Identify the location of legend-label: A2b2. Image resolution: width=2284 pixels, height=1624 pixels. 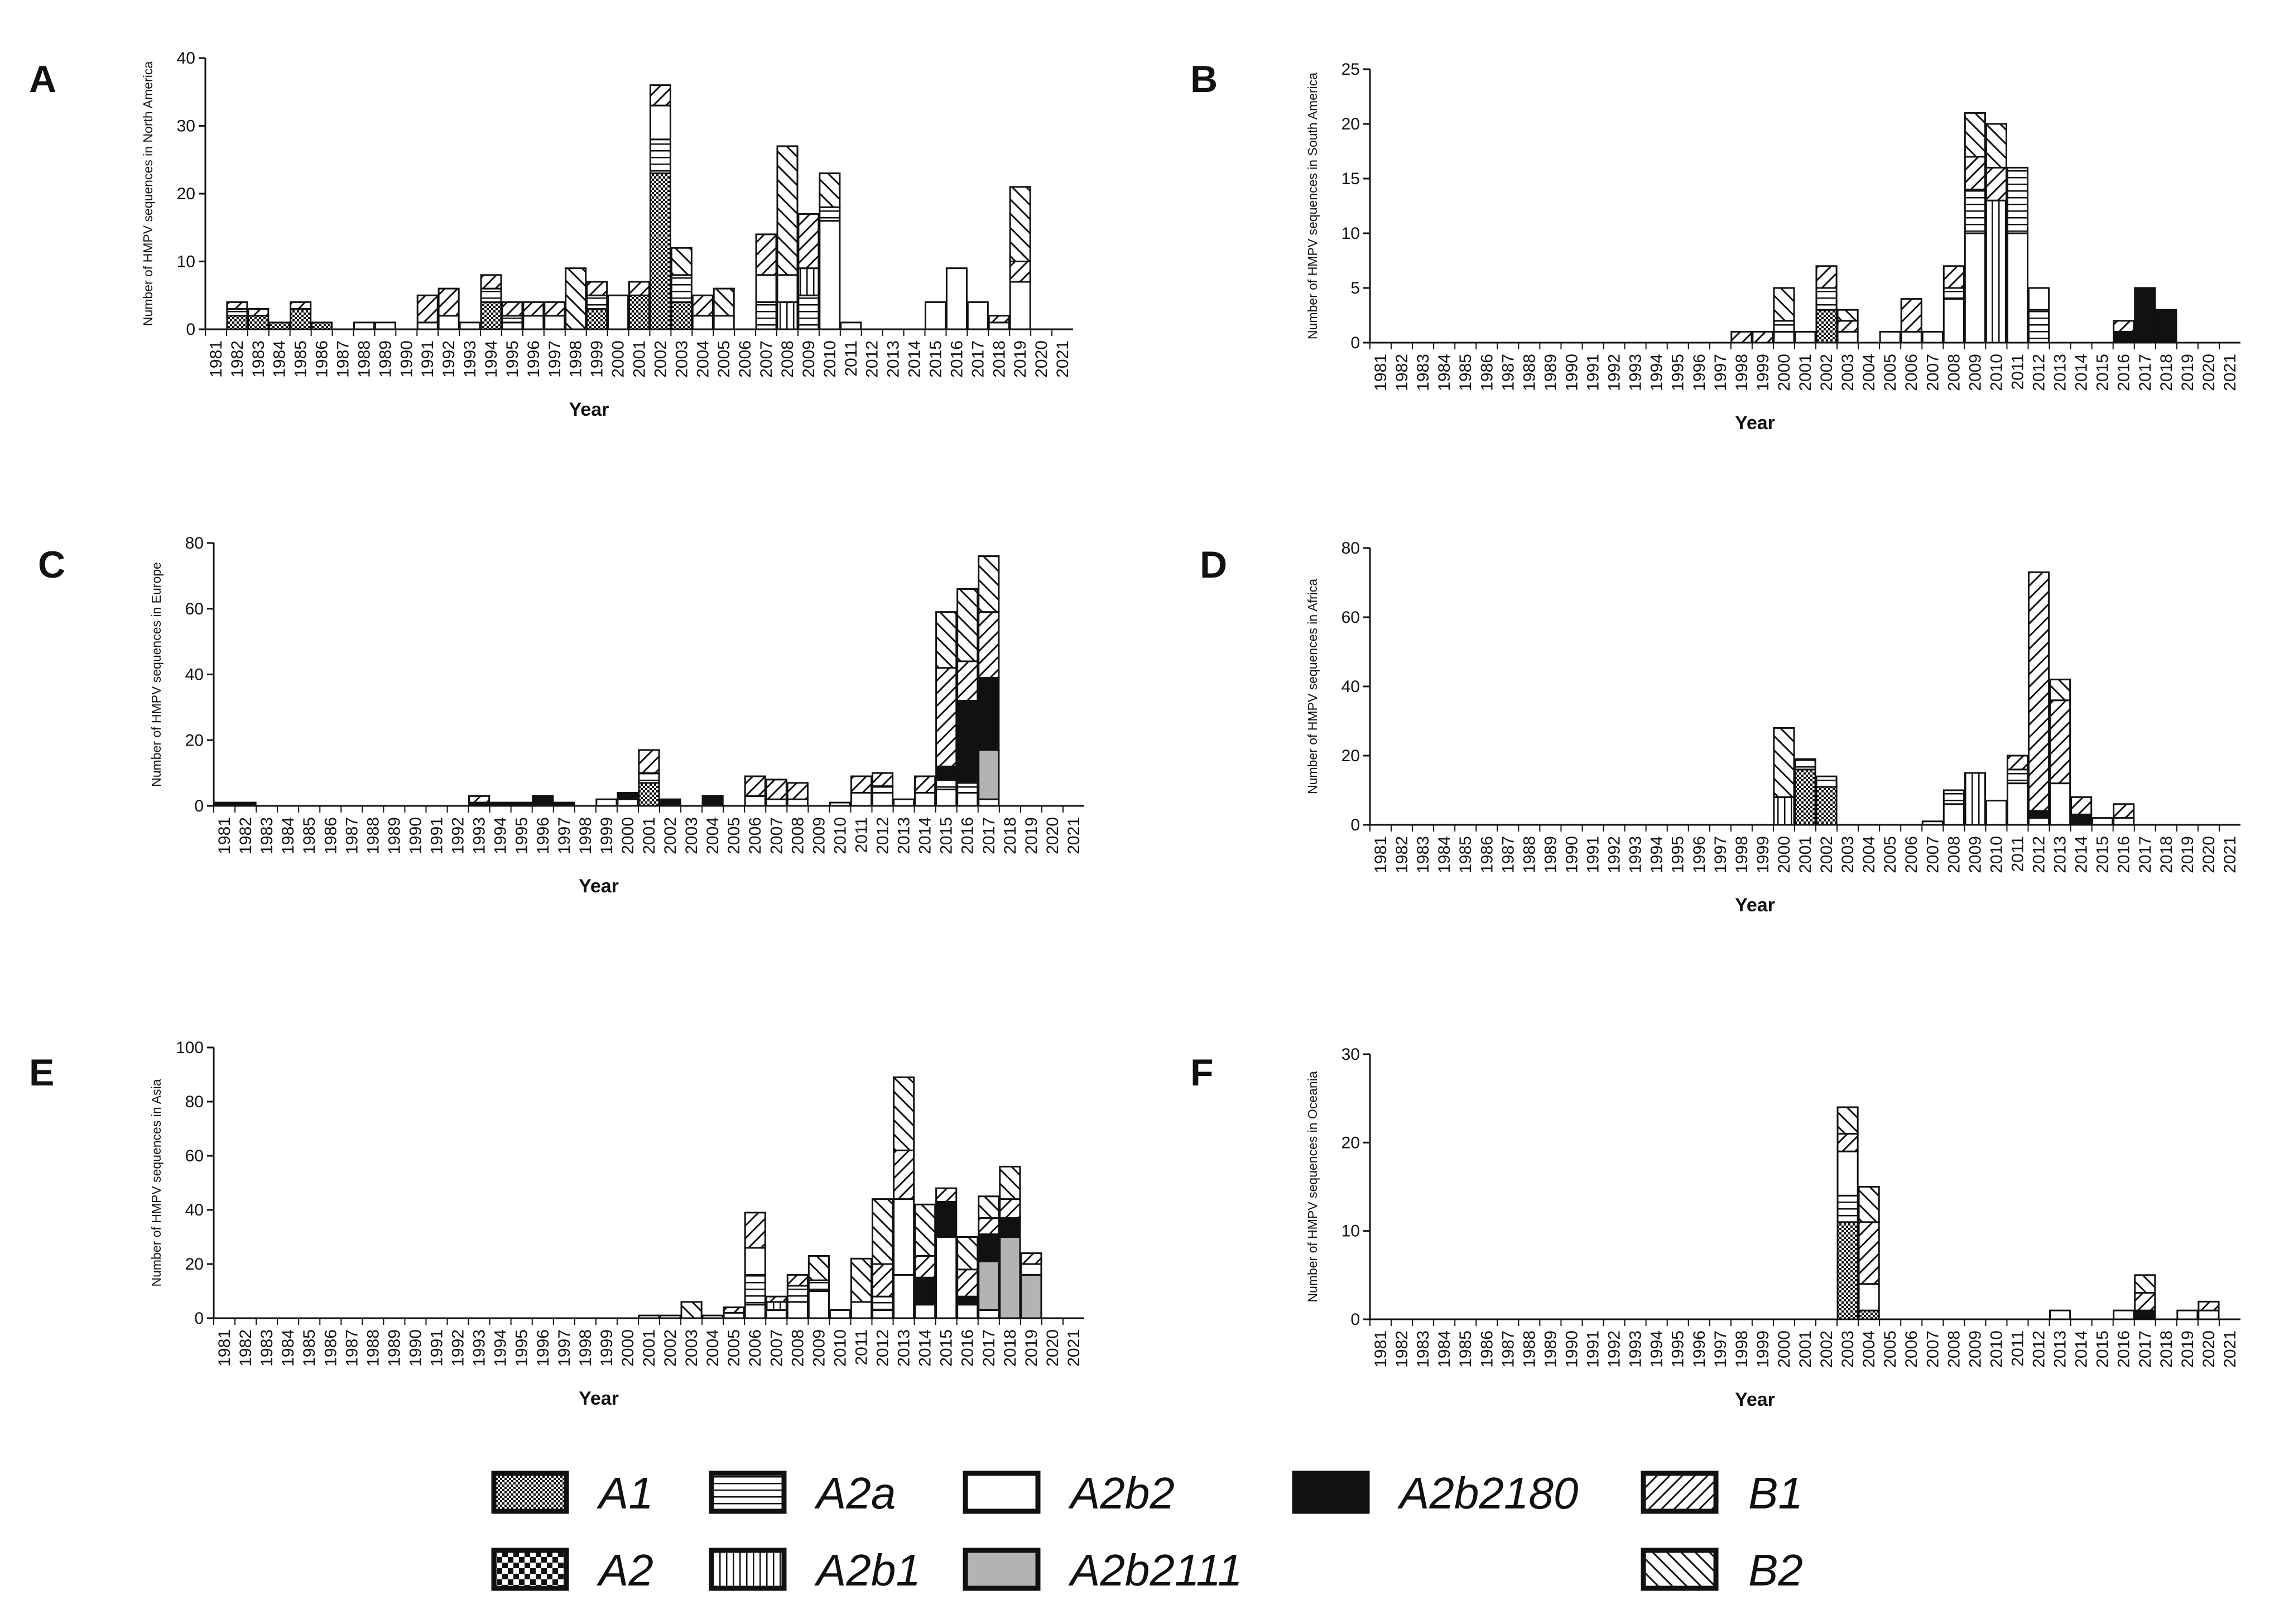
(1121, 1493).